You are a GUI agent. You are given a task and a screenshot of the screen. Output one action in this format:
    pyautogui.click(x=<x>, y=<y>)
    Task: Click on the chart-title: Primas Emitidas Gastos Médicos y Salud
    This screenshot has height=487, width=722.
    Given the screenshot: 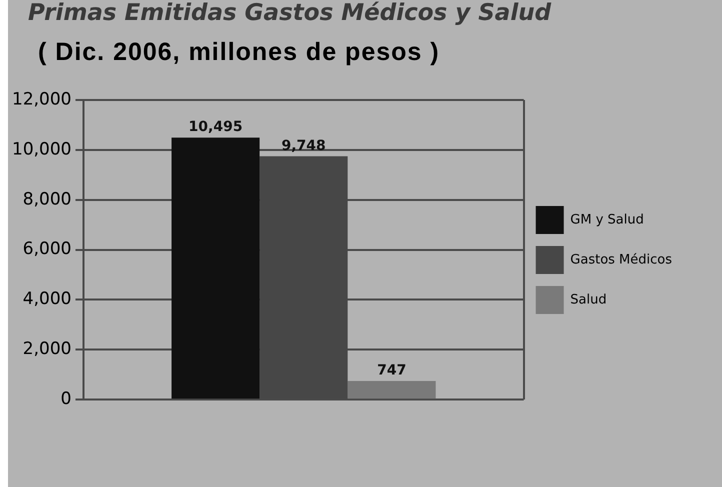 What is the action you would take?
    pyautogui.click(x=290, y=13)
    